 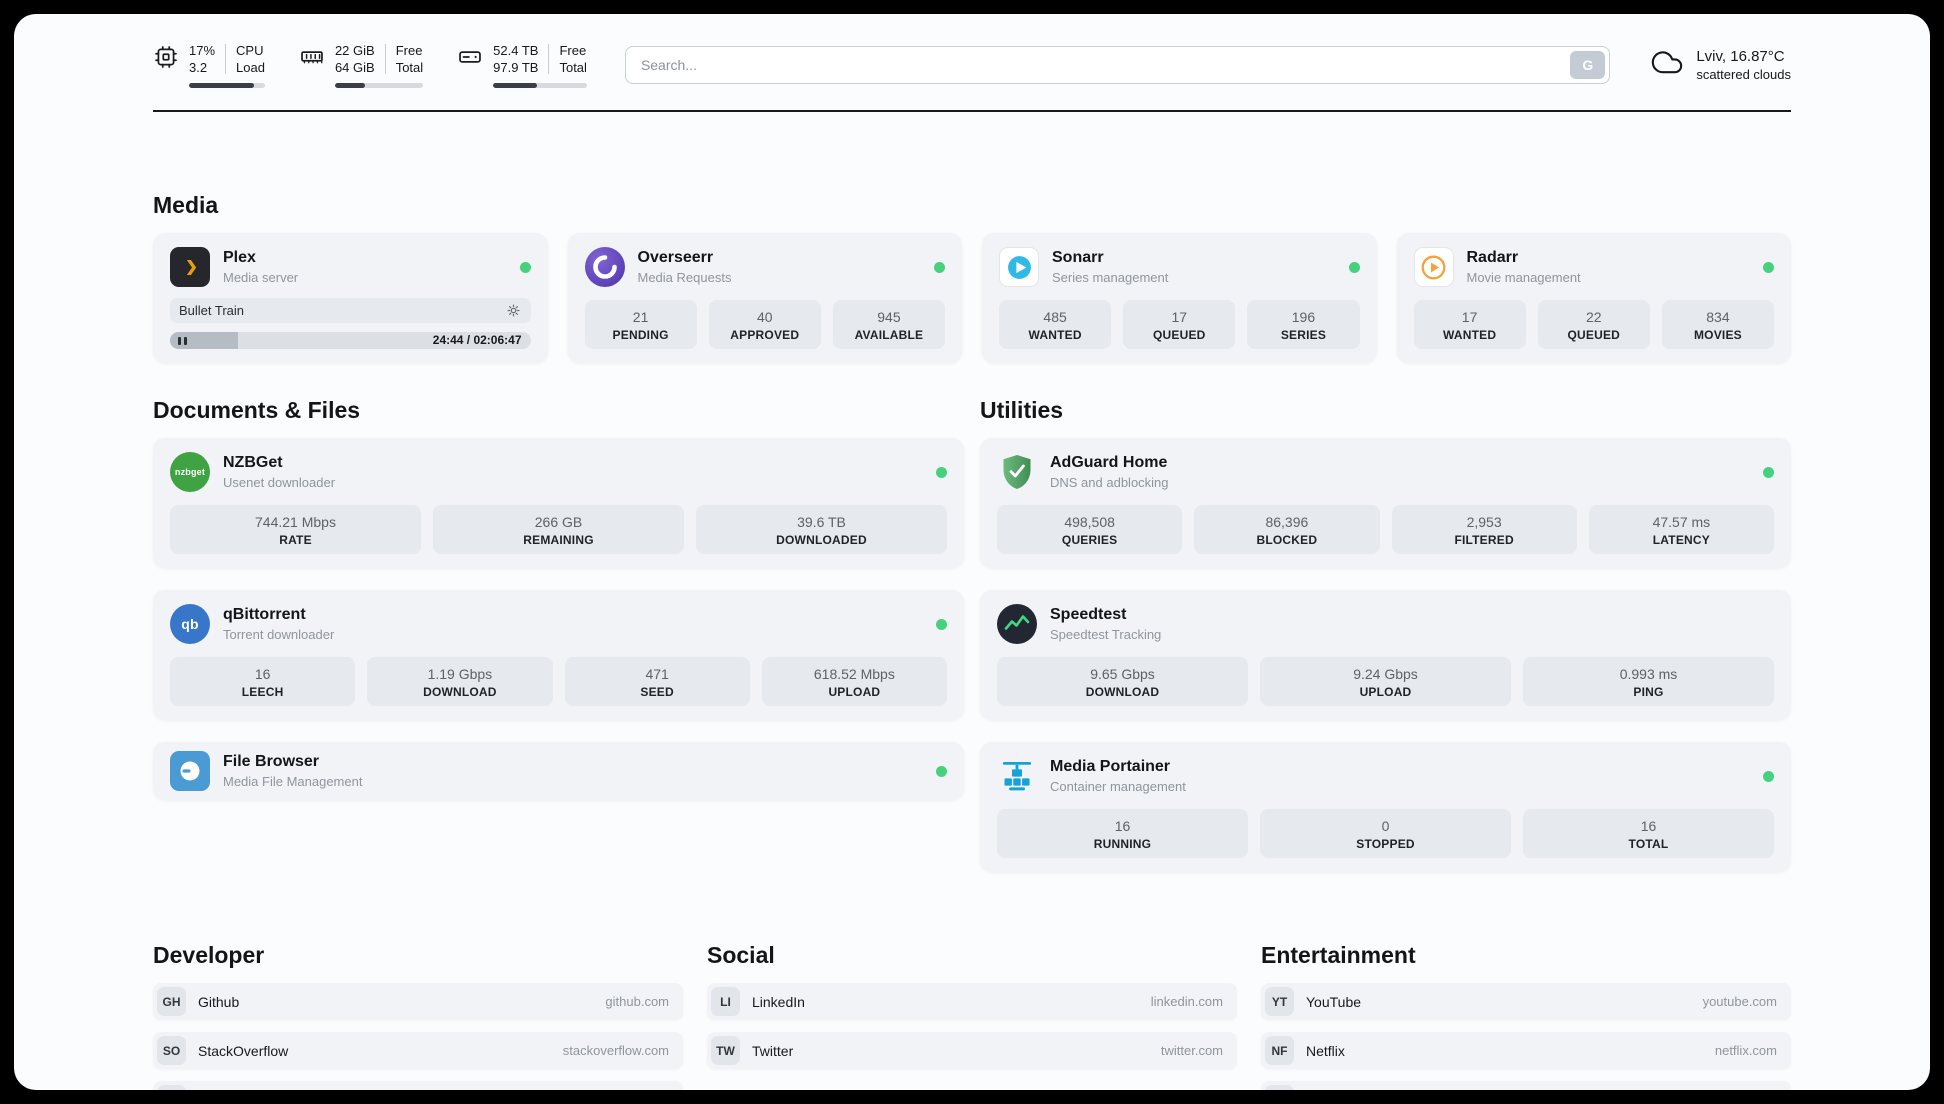 What do you see at coordinates (1022, 410) in the screenshot?
I see `section-title-utilities: Utilities` at bounding box center [1022, 410].